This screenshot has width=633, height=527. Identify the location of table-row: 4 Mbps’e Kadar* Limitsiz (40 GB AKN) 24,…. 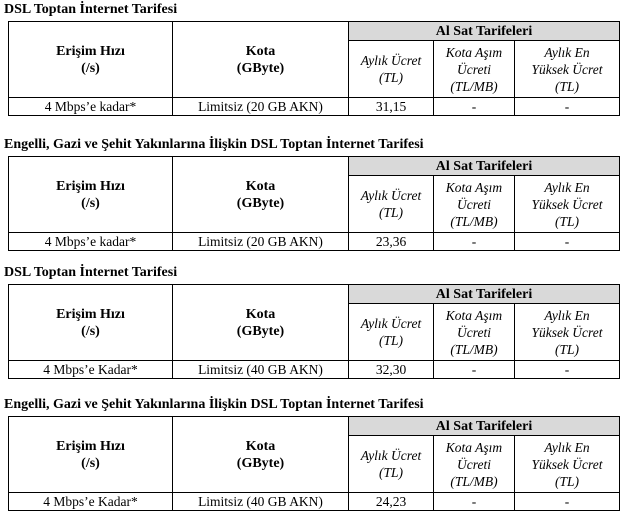
(314, 501).